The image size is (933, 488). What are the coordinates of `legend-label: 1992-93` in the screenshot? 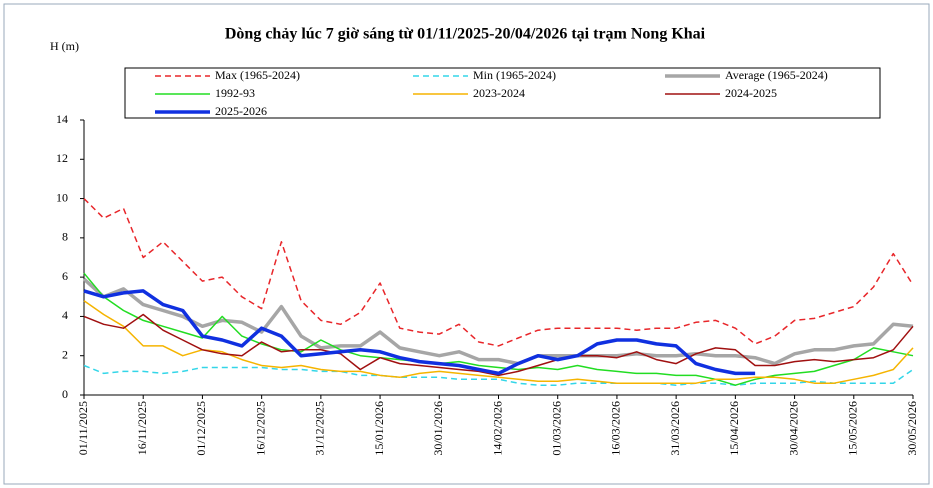 It's located at (235, 93).